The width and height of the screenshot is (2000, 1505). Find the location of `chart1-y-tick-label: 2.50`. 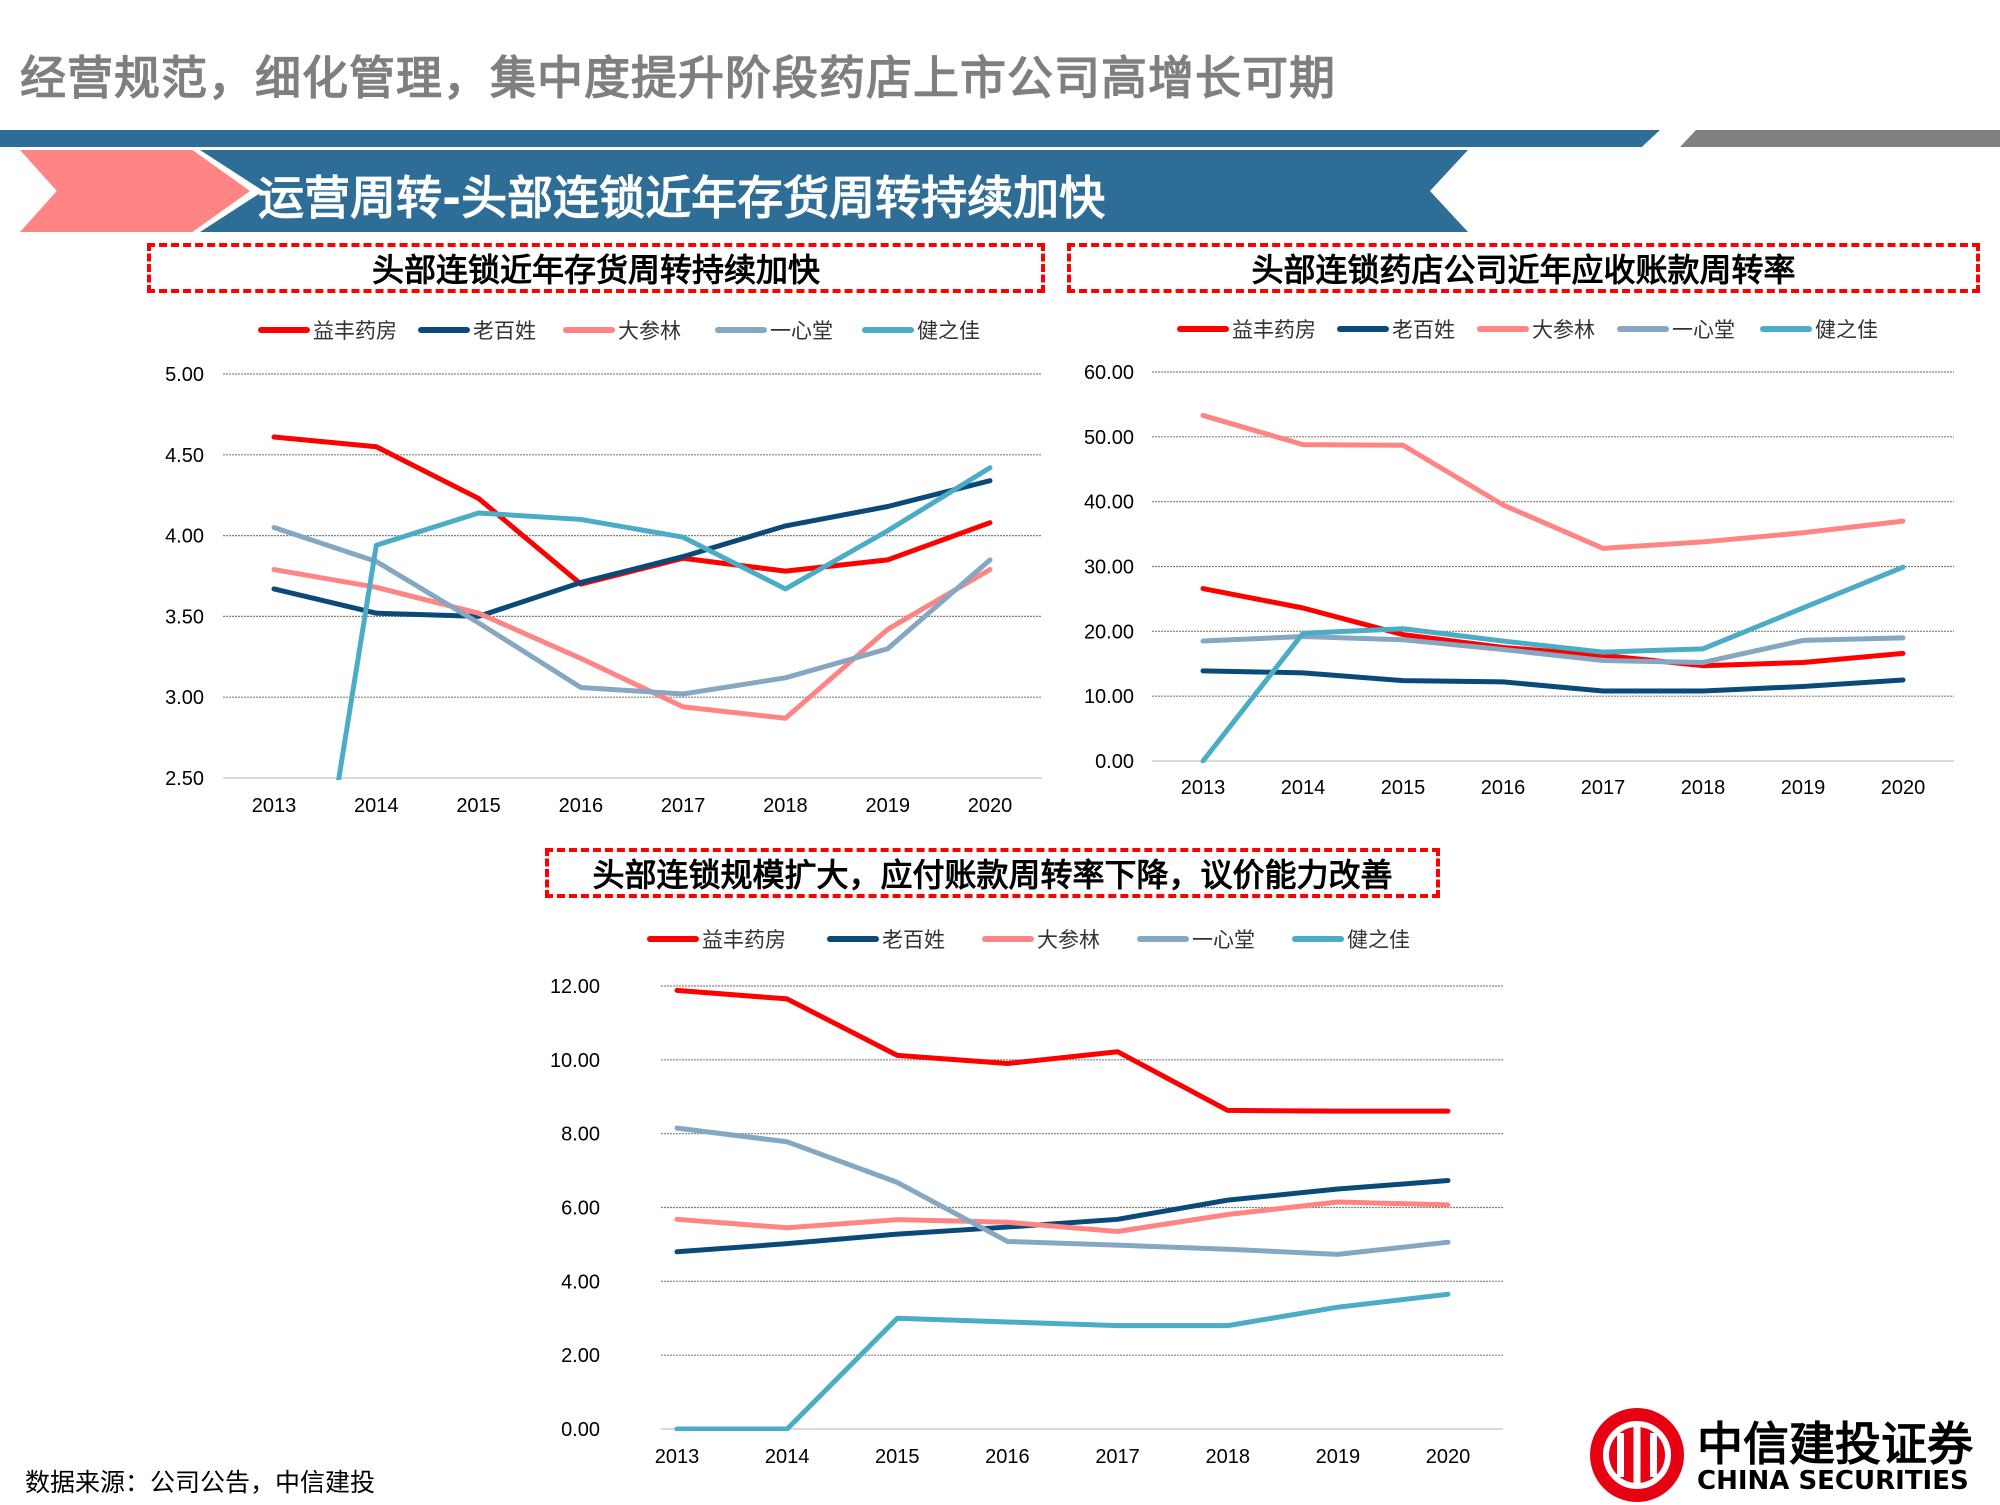

chart1-y-tick-label: 2.50 is located at coordinates (184, 779).